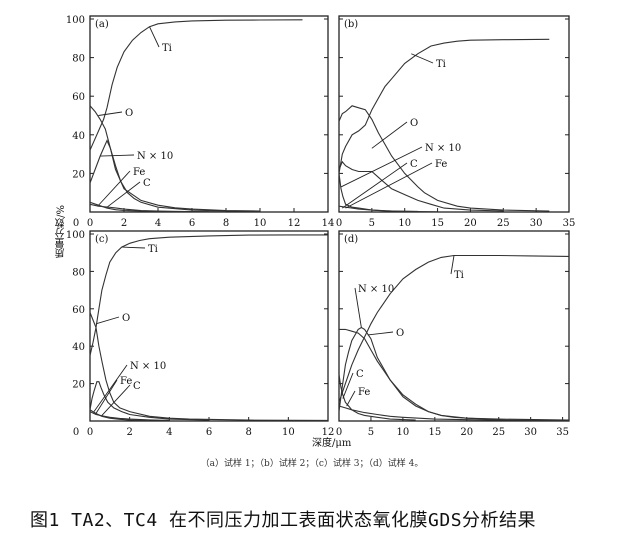  Describe the element at coordinates (536, 223) in the screenshot. I see `x-tick-label: 30` at that location.